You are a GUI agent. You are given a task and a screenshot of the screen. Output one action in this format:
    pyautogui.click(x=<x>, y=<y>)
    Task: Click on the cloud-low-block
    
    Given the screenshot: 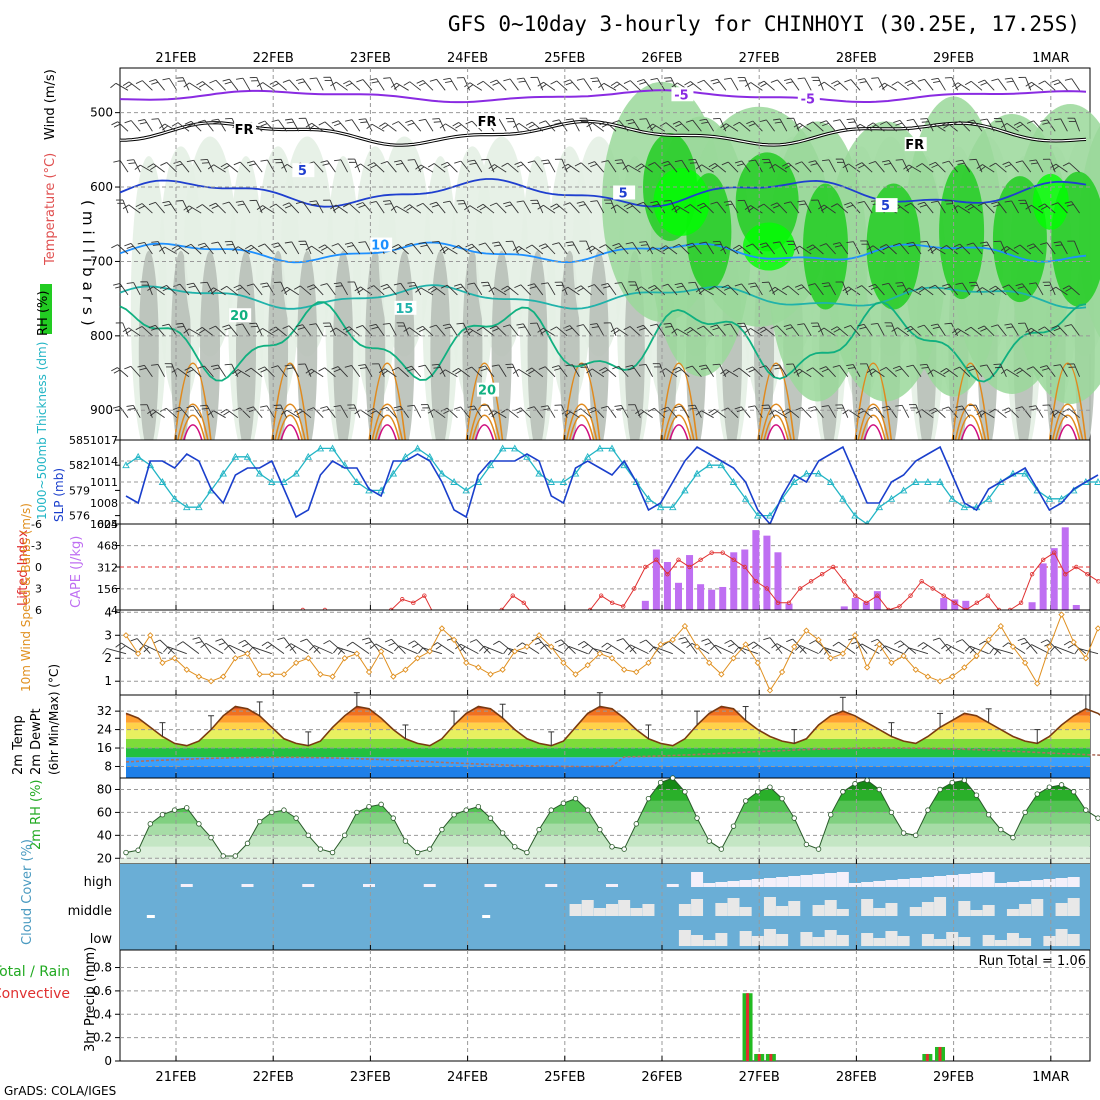 What is the action you would take?
    pyautogui.click(x=769, y=937)
    